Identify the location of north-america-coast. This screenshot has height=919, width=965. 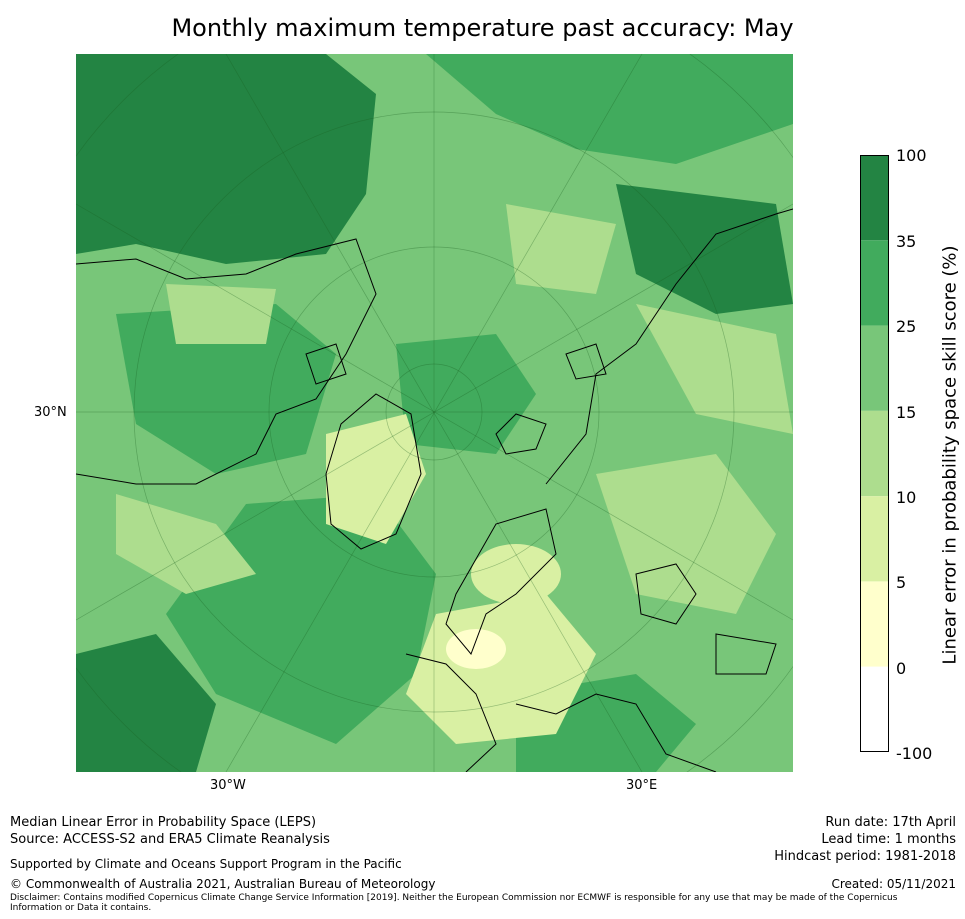
(226, 361).